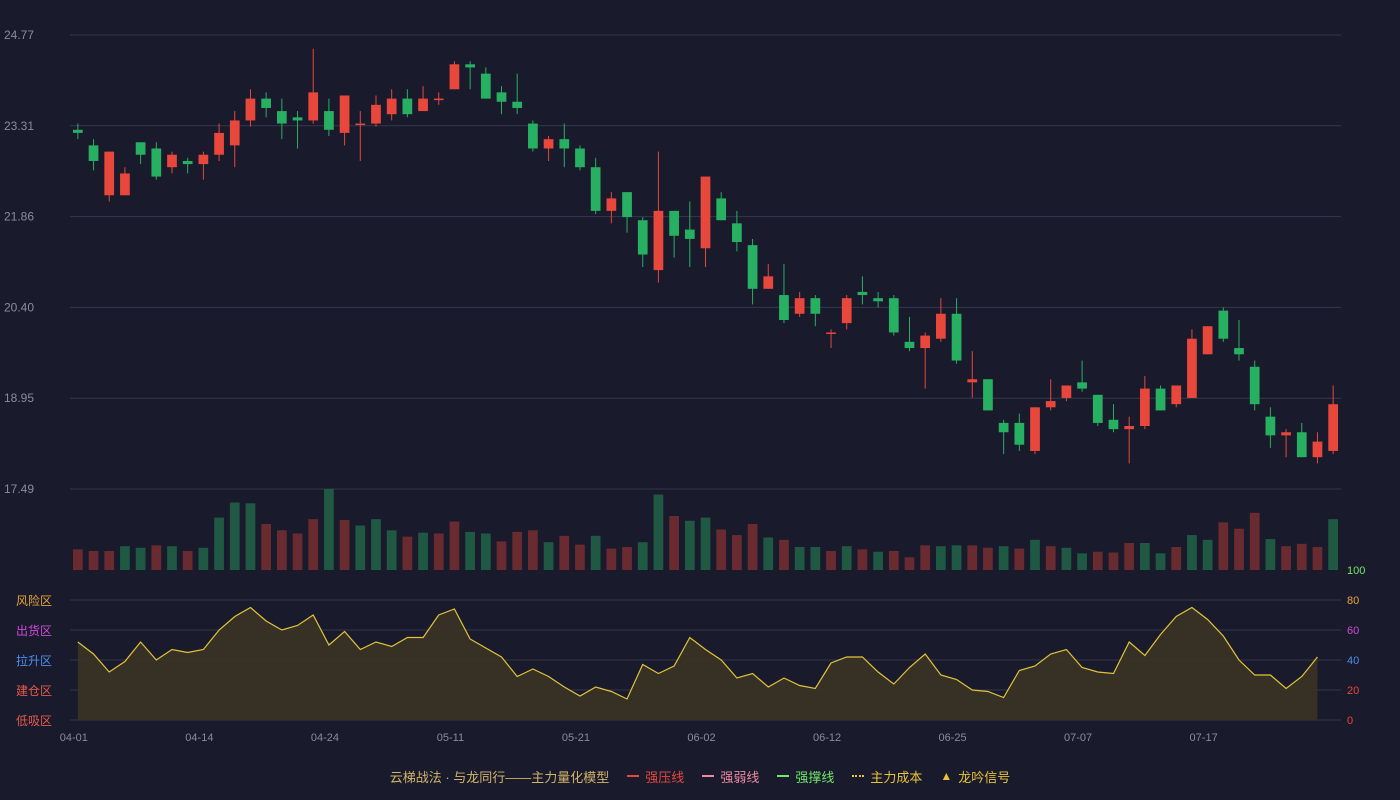  What do you see at coordinates (19, 398) in the screenshot?
I see `price-tick-label: 18.95` at bounding box center [19, 398].